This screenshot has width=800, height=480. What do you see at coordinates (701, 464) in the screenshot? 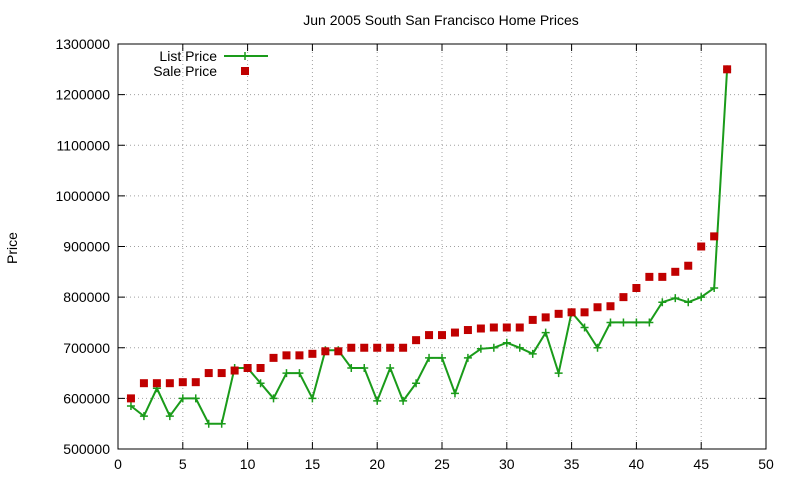
I see `x-tick-label: 45` at bounding box center [701, 464].